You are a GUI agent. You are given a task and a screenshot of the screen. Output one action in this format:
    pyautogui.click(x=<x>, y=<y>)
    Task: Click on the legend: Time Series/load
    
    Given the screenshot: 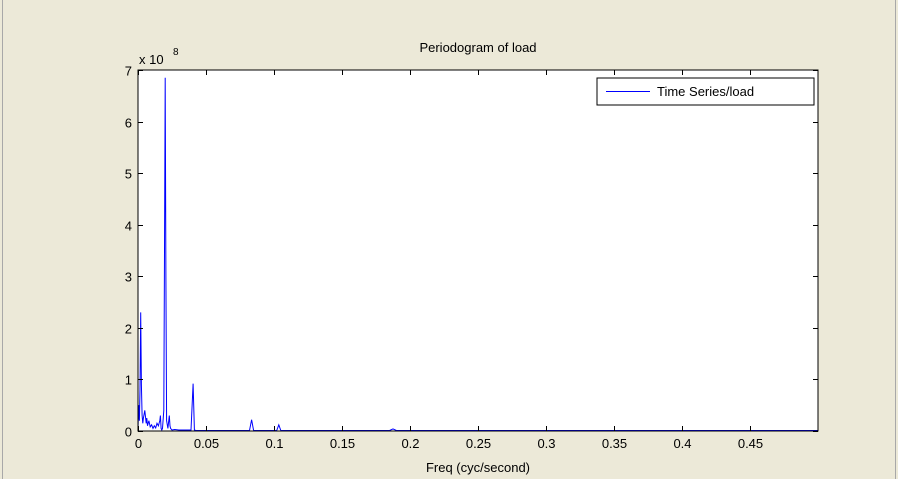 What is the action you would take?
    pyautogui.click(x=705, y=91)
    